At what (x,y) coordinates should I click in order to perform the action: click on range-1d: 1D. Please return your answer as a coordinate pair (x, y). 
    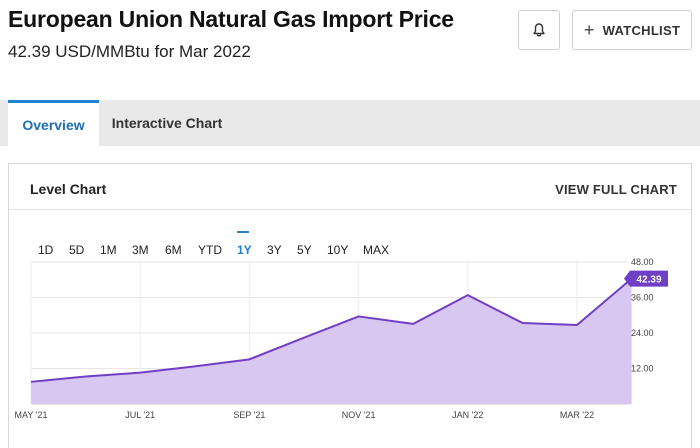
    Looking at the image, I should click on (46, 250).